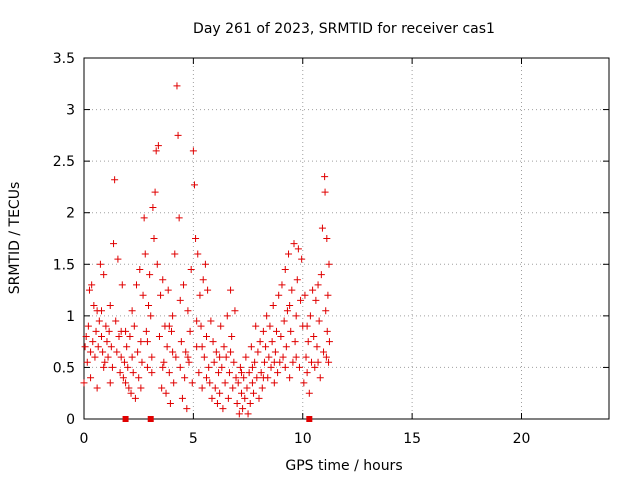 The image size is (640, 480). What do you see at coordinates (64, 265) in the screenshot?
I see `y-tick-label: 1.5` at bounding box center [64, 265].